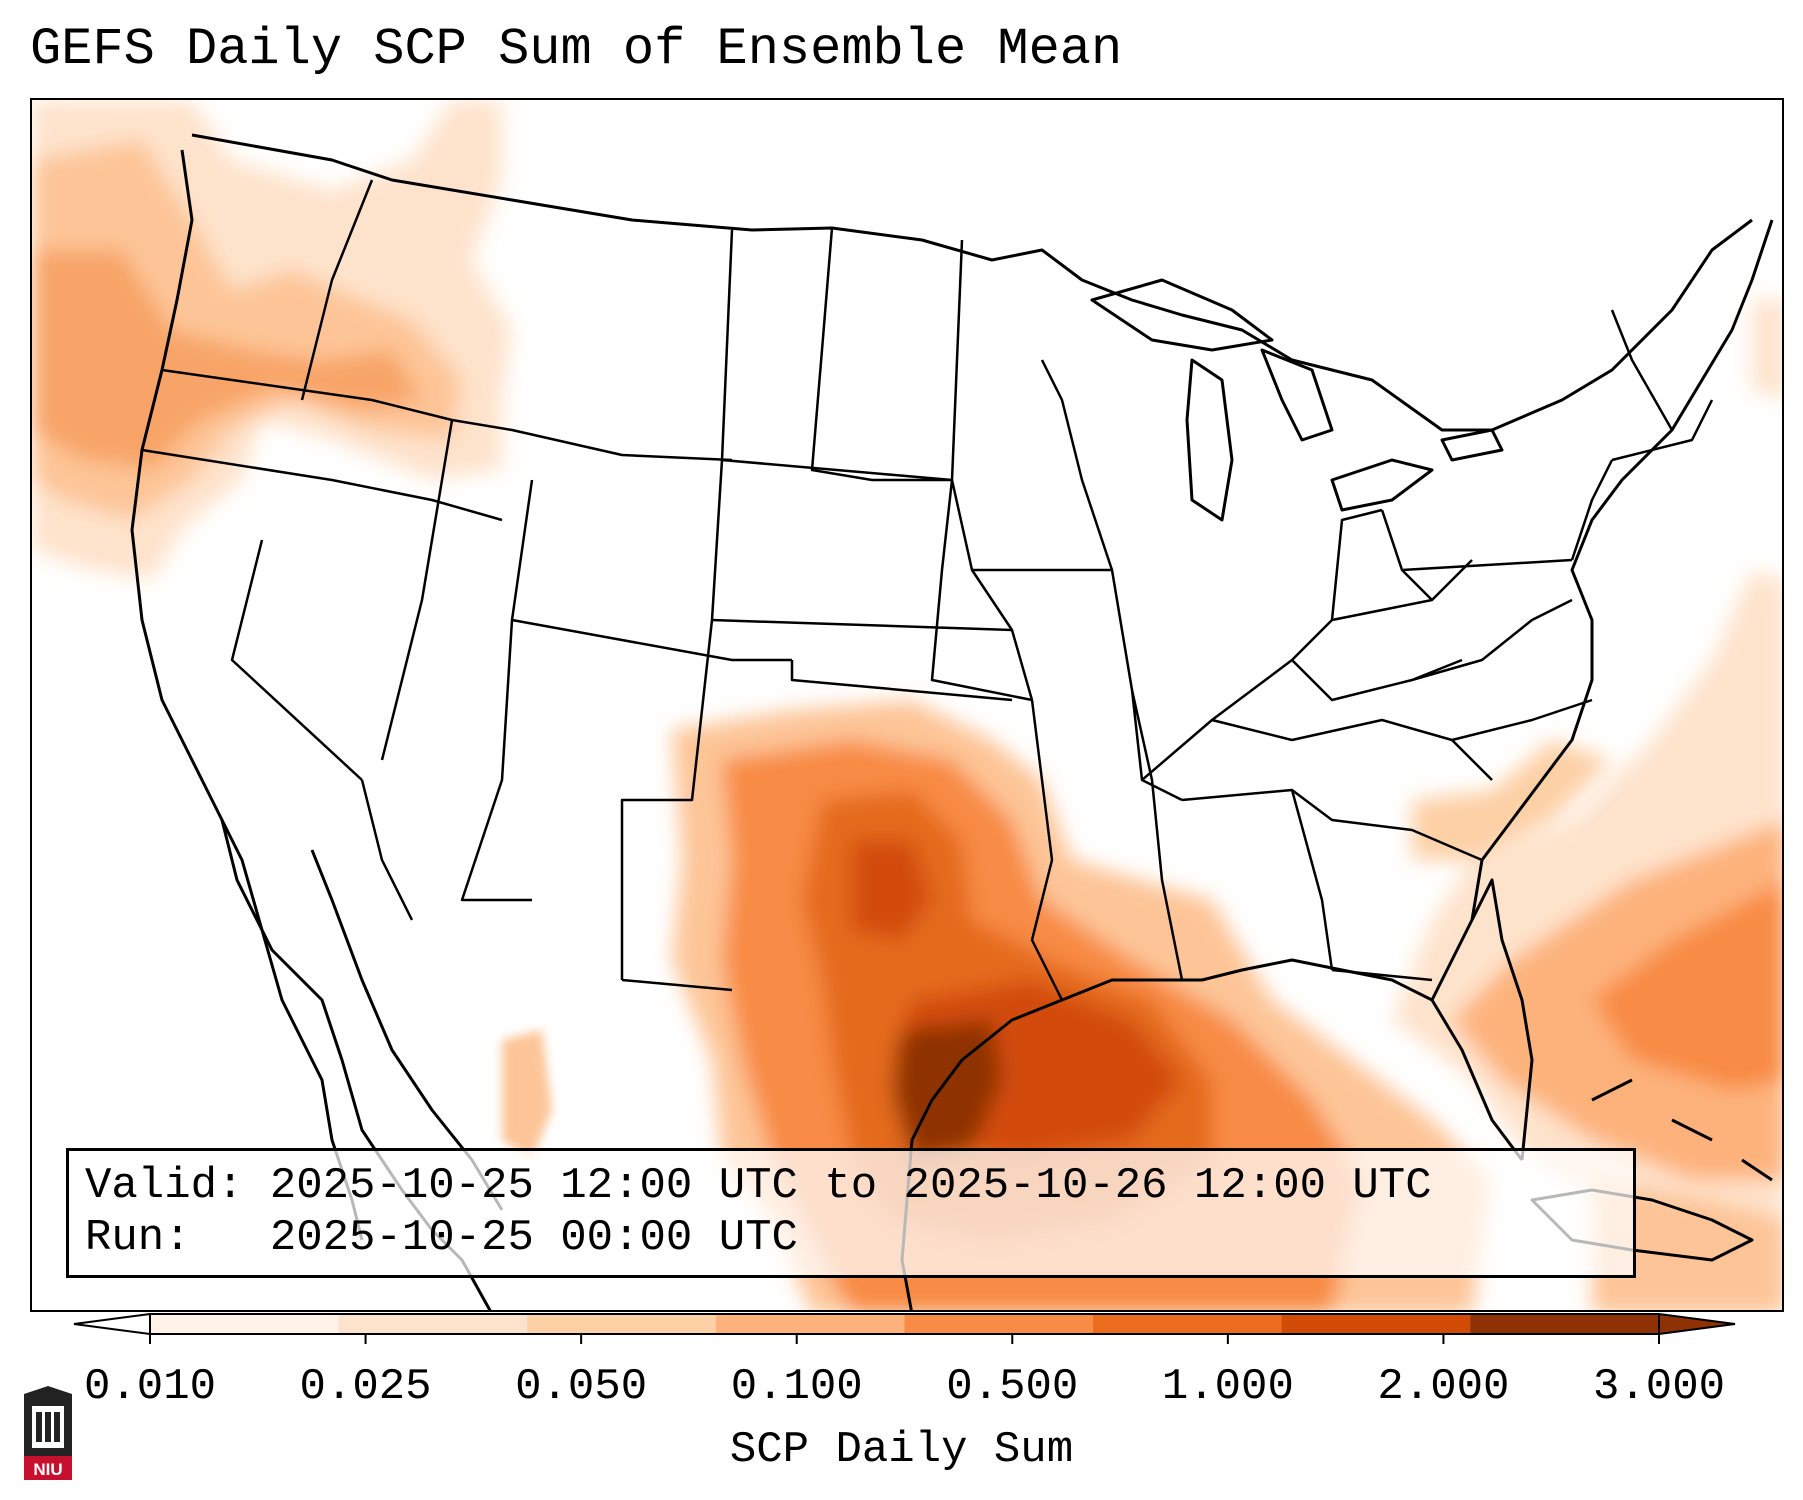  Describe the element at coordinates (1227, 1387) in the screenshot. I see `colorbar-tick-label: 1.000` at that location.